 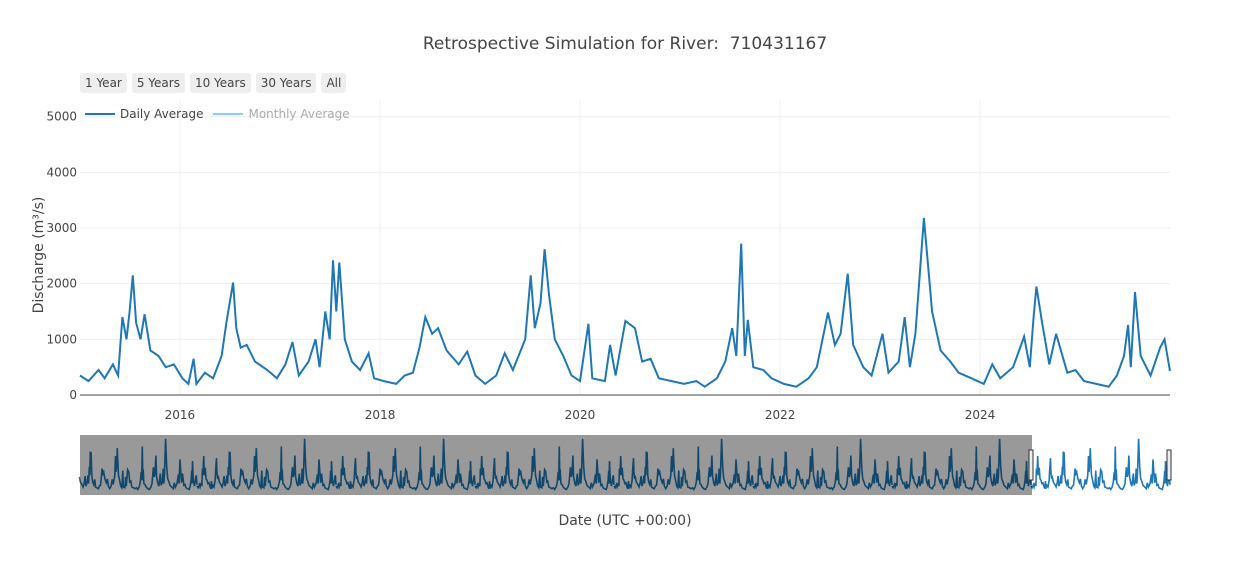 I want to click on x-tick-label: 2024, so click(x=980, y=415).